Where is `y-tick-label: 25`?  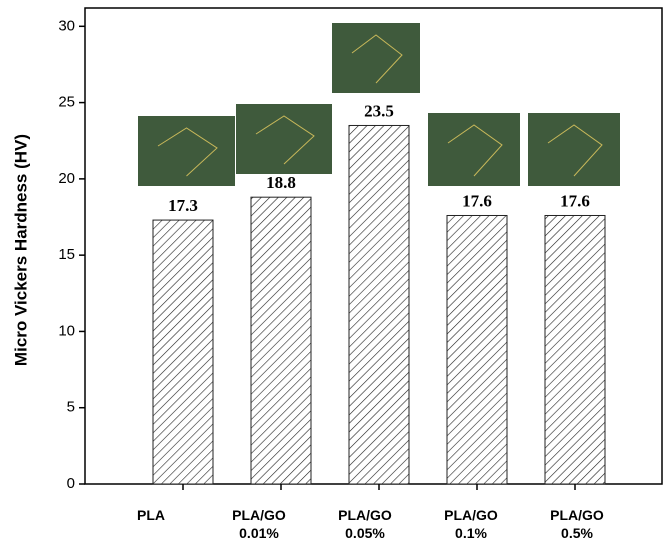
y-tick-label: 25 is located at coordinates (66, 102).